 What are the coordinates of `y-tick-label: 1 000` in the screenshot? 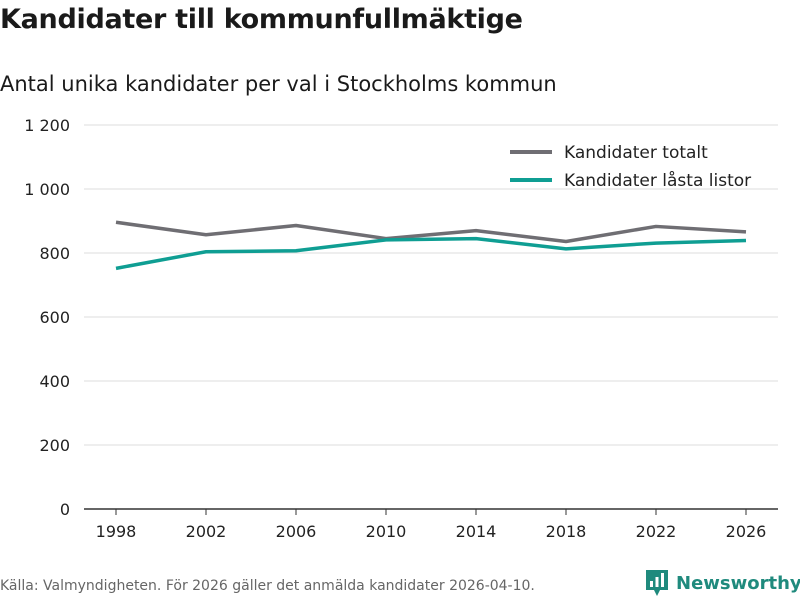 It's located at (47, 189).